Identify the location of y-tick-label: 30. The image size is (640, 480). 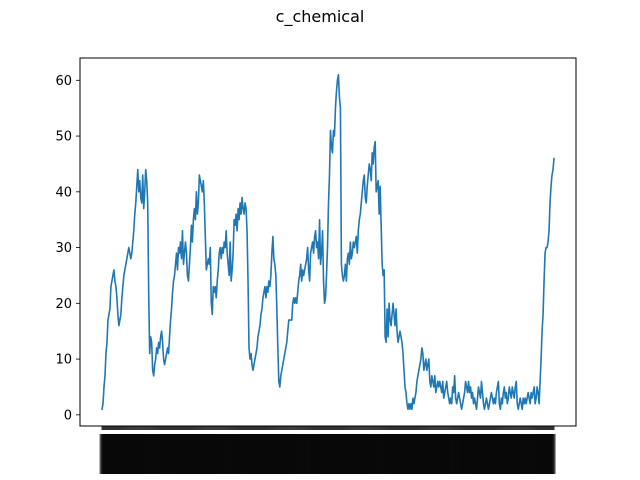
(63, 248).